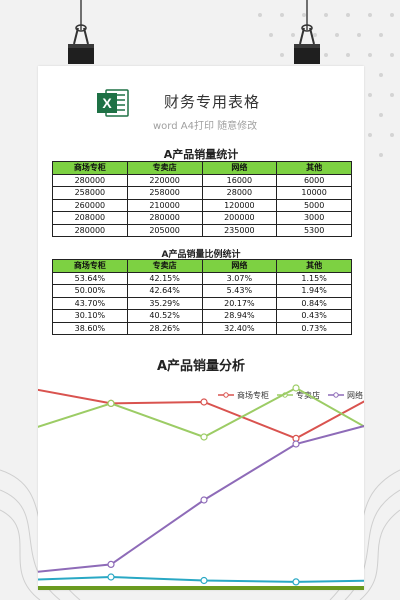 This screenshot has height=600, width=400. I want to click on table-cell: 0.84%, so click(314, 303).